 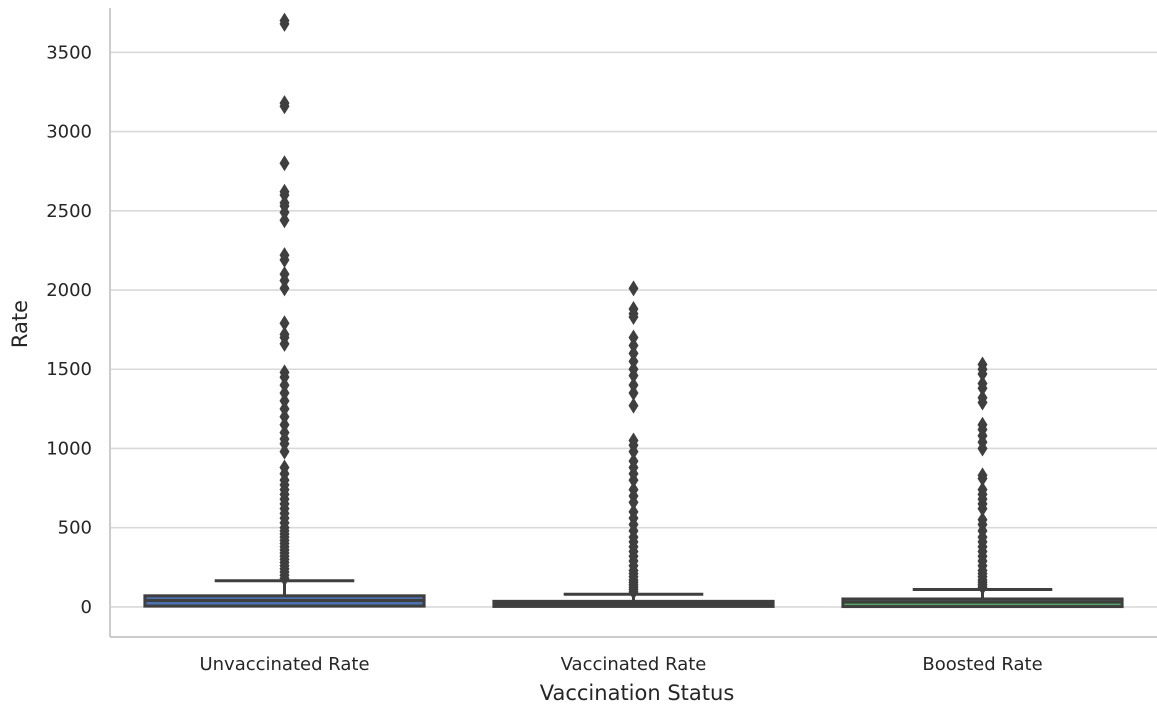 I want to click on y-tick-label: 2500, so click(x=69, y=211).